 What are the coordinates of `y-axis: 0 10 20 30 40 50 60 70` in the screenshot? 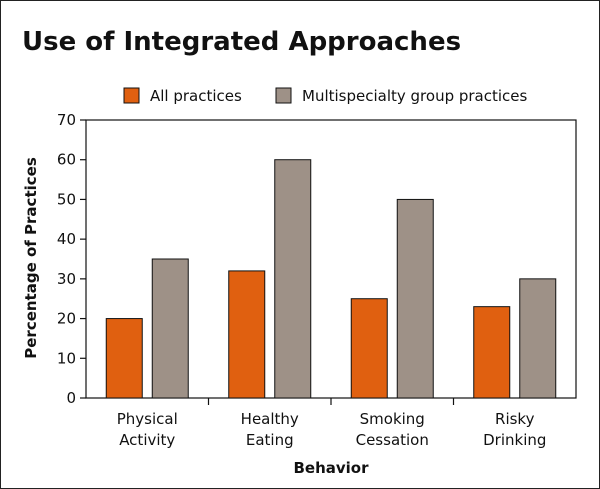 It's located at (71, 259).